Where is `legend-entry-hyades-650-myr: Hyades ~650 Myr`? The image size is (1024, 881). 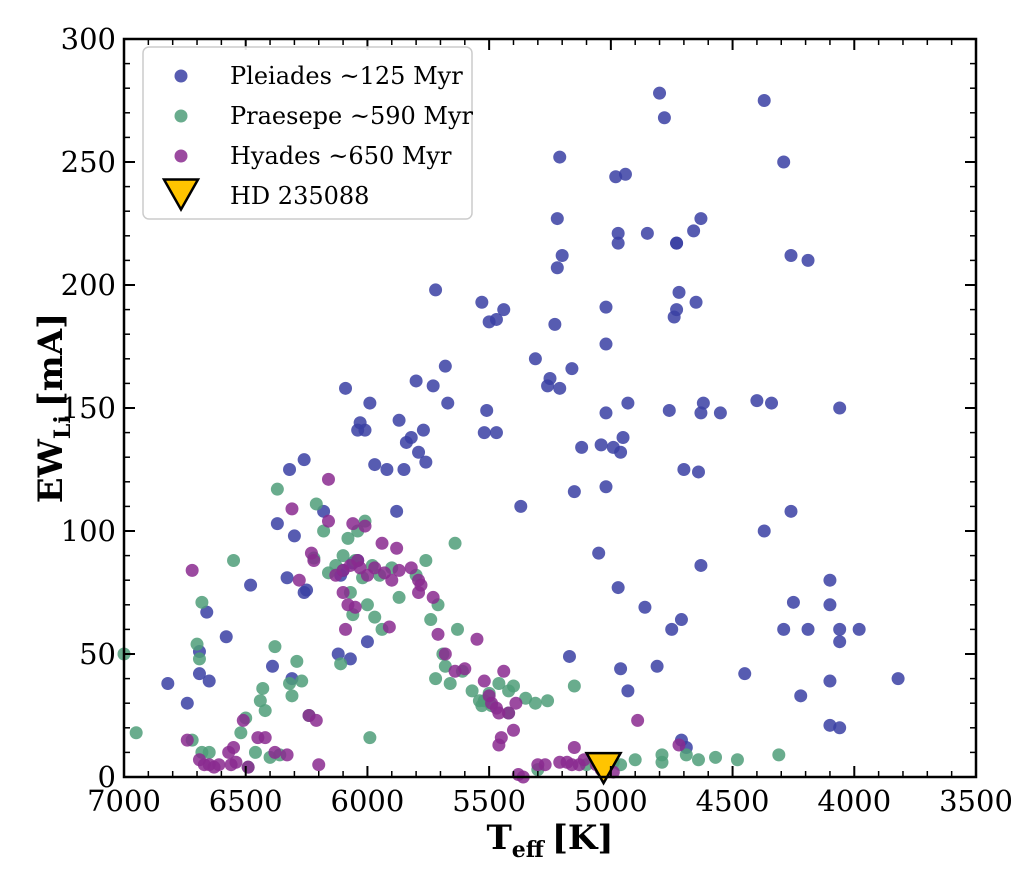
legend-entry-hyades-650-myr: Hyades ~650 Myr is located at coordinates (313, 156).